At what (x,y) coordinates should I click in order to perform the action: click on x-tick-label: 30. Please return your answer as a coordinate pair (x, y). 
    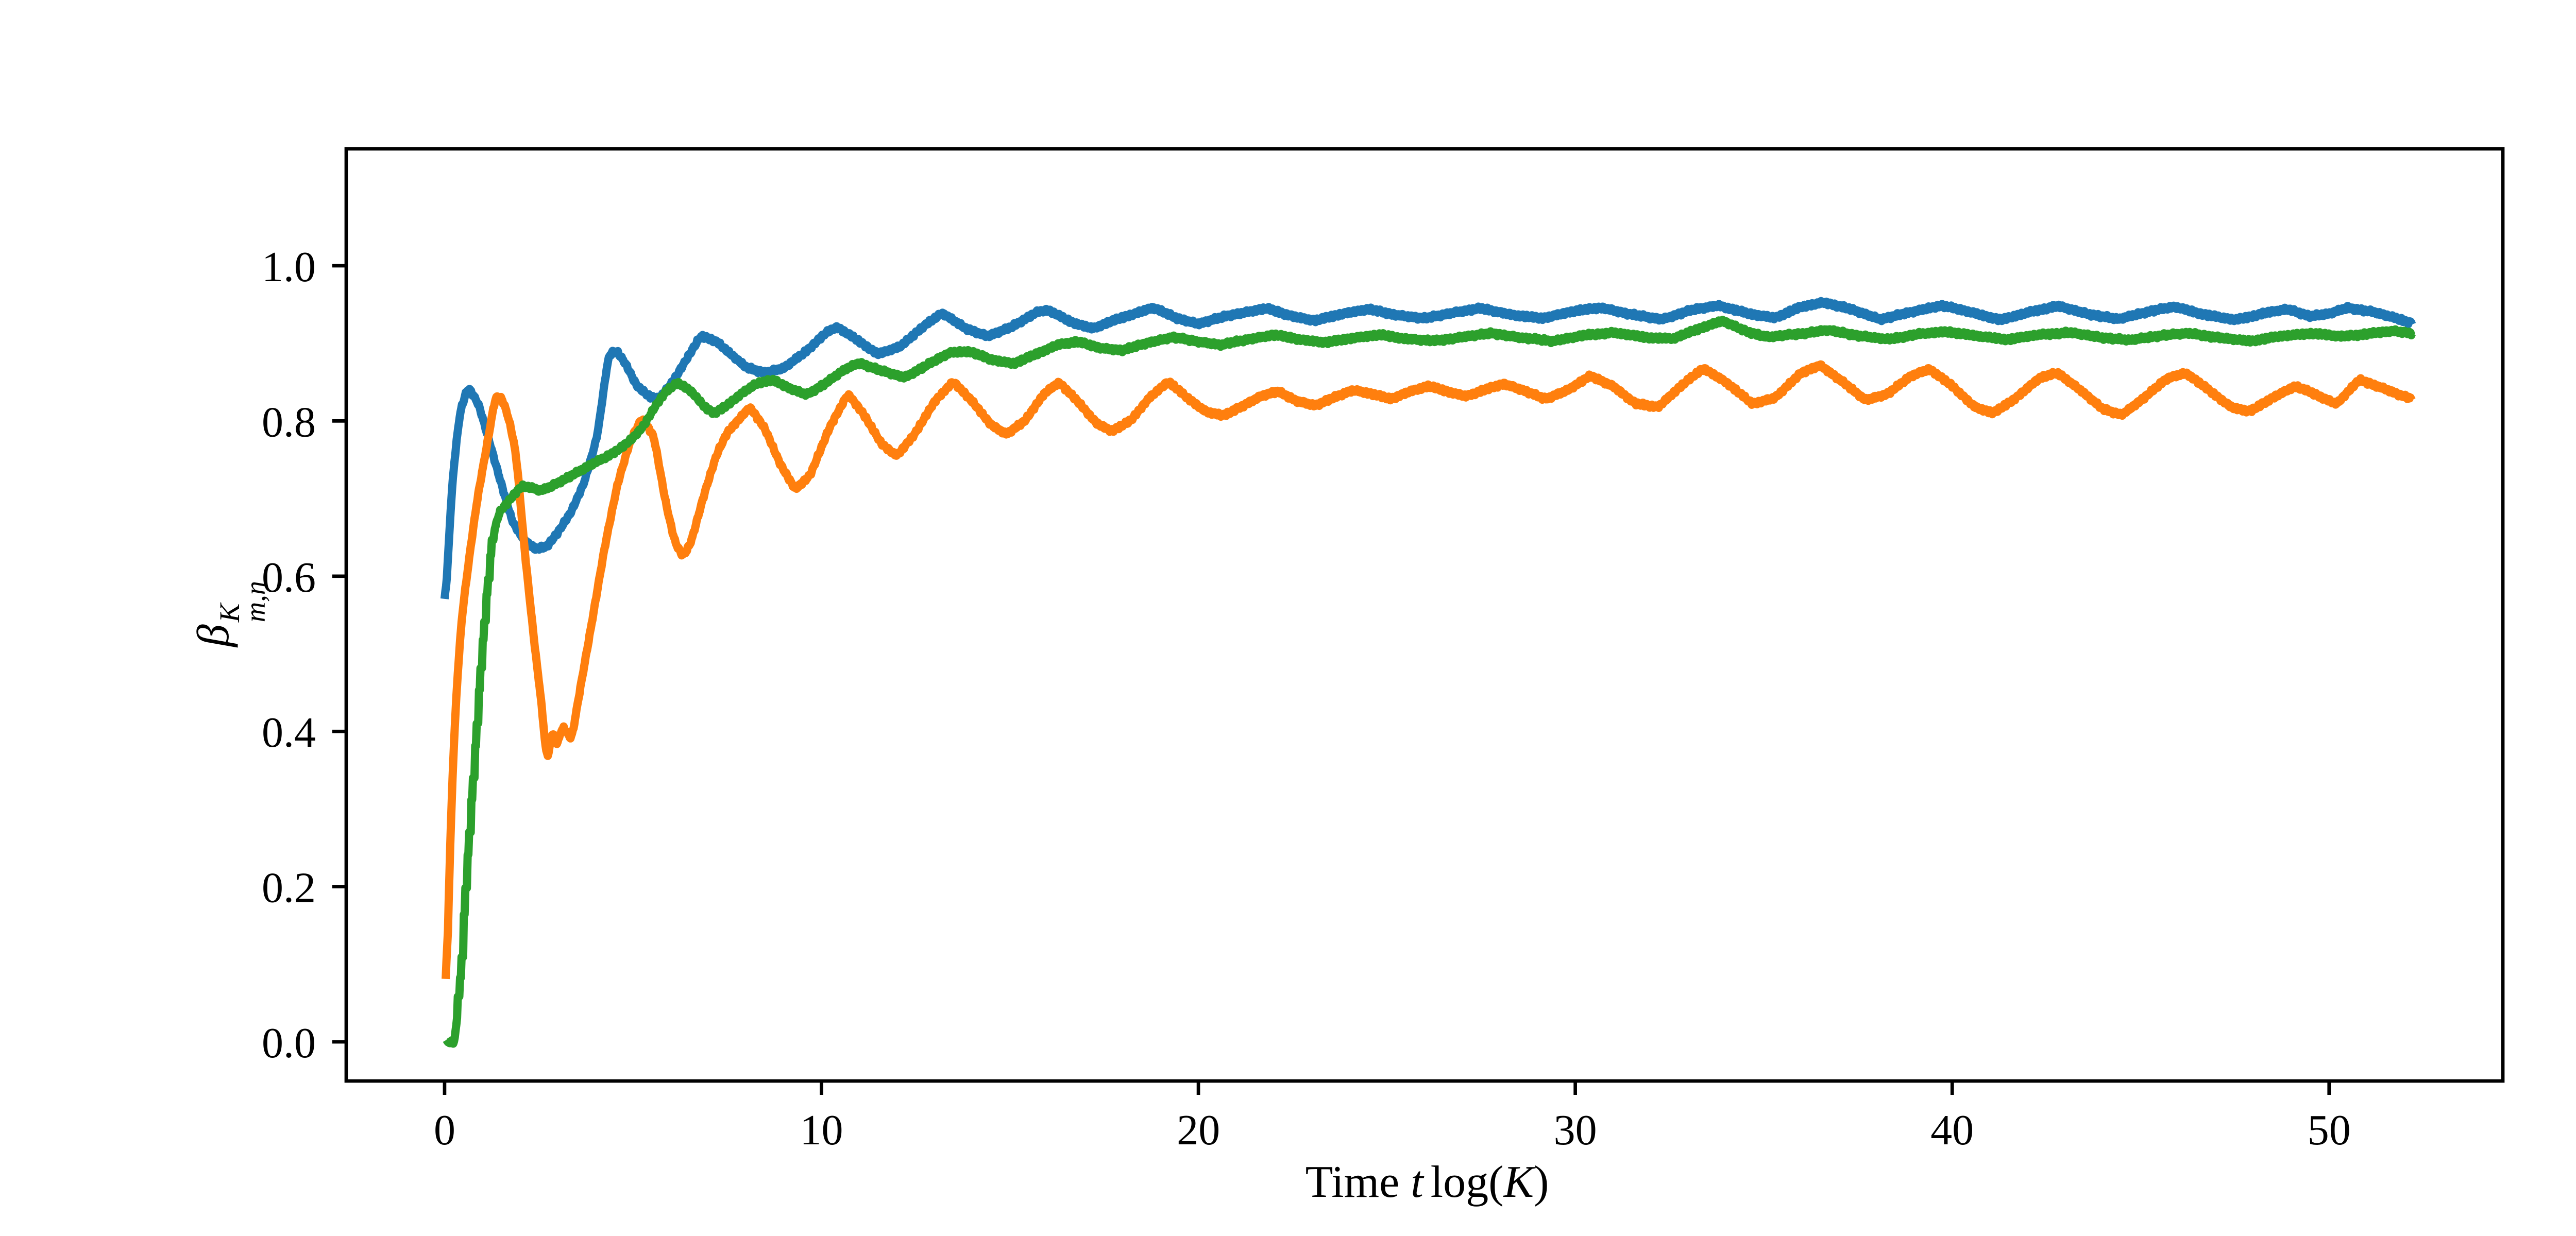
    Looking at the image, I should click on (1575, 1130).